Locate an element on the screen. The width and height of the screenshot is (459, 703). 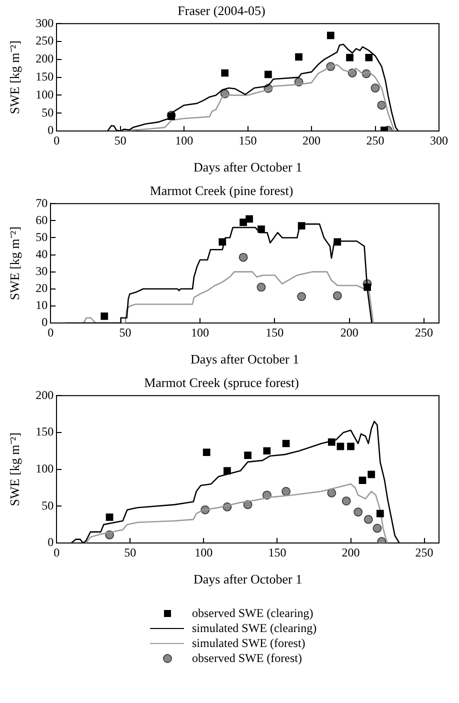
legend-label: simulated SWE (forest) is located at coordinates (249, 643).